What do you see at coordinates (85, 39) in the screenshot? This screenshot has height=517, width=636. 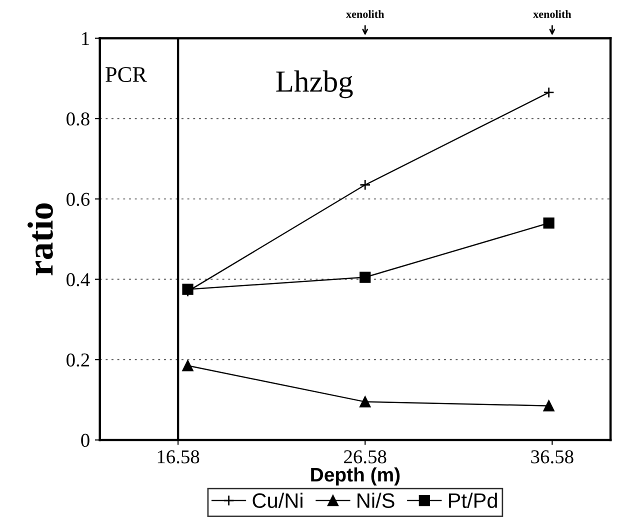 I see `y-tick-label: 1` at bounding box center [85, 39].